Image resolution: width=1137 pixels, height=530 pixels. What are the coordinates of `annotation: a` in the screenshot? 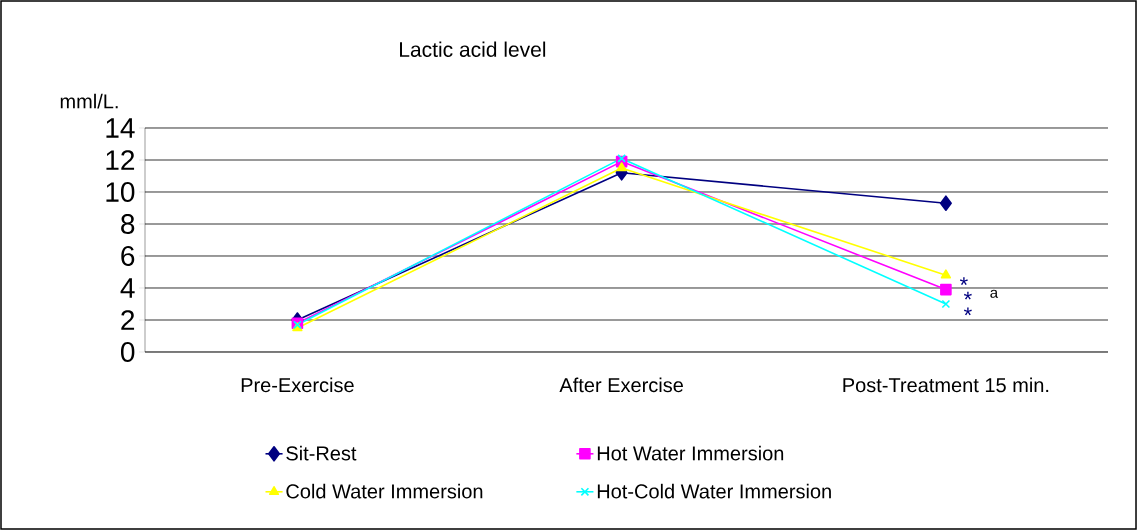 It's located at (994, 293).